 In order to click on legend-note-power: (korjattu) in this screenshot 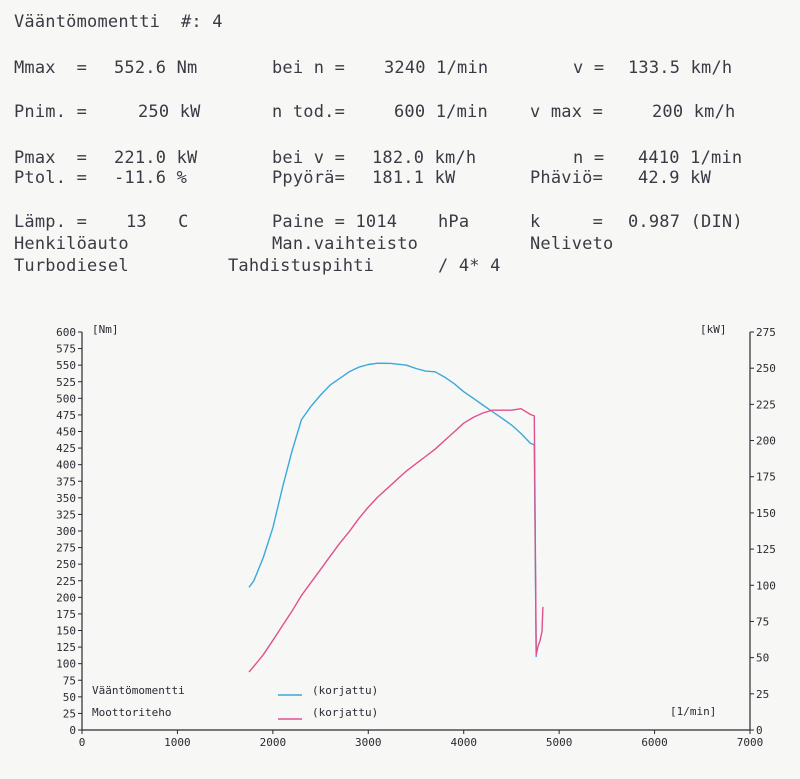, I will do `click(345, 712)`.